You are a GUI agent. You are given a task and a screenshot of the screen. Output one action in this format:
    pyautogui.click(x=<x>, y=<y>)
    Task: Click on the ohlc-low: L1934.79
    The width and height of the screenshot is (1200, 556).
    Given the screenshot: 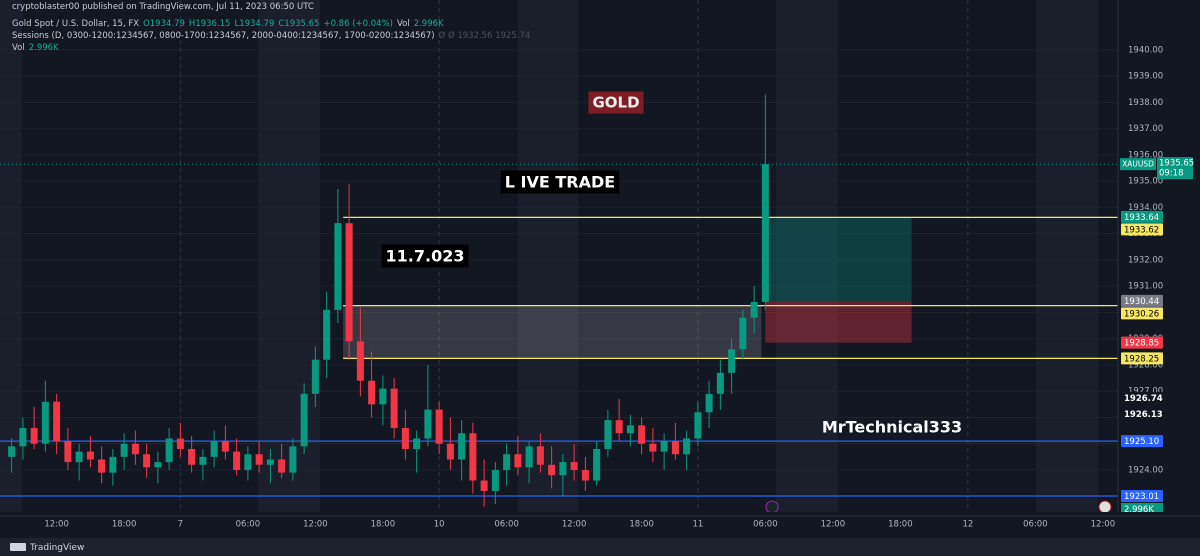 What is the action you would take?
    pyautogui.click(x=254, y=24)
    